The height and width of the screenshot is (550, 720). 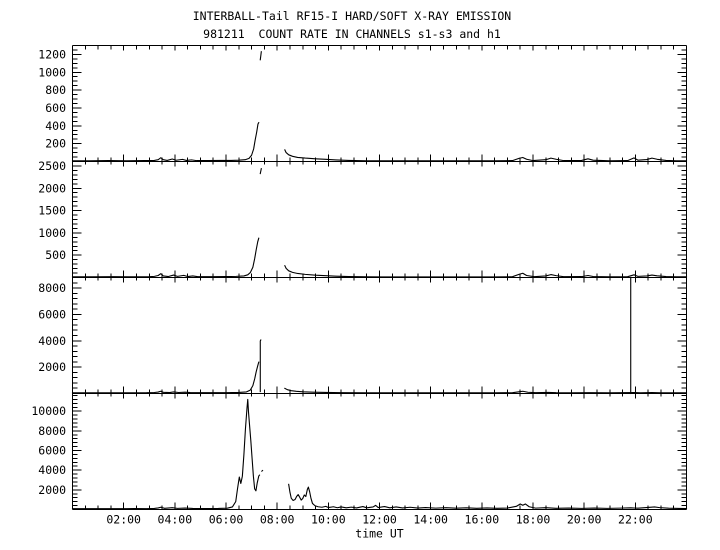 I want to click on y-tick-label-h1: 6000, so click(x=52, y=451).